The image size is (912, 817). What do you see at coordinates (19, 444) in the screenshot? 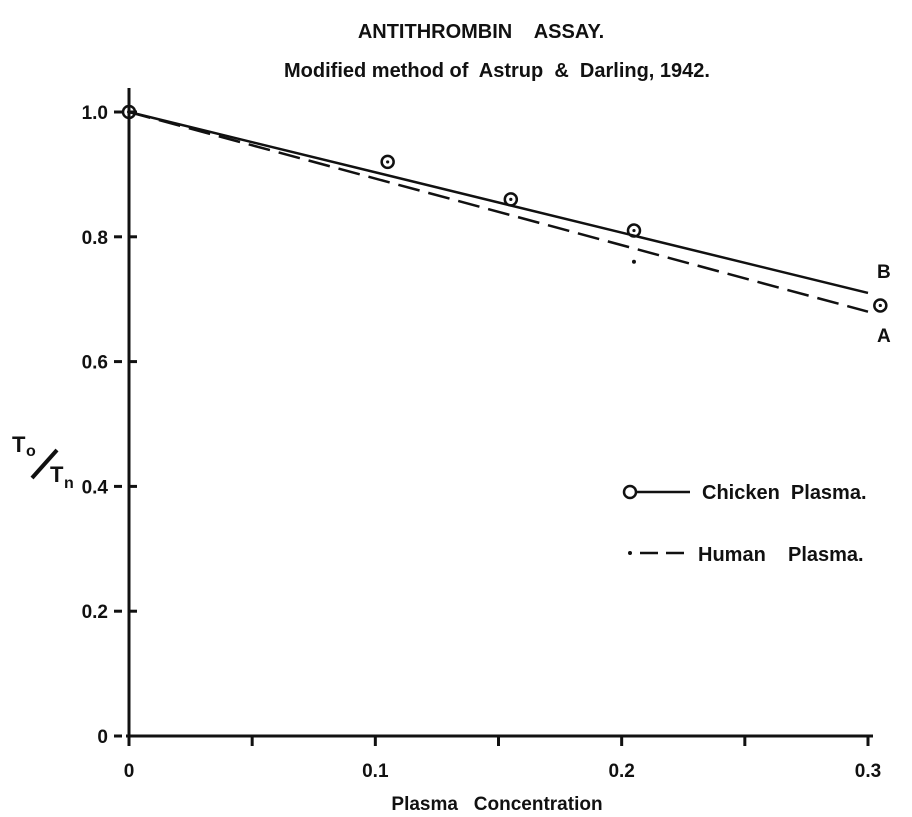
I see `y-label-numerator: T` at bounding box center [19, 444].